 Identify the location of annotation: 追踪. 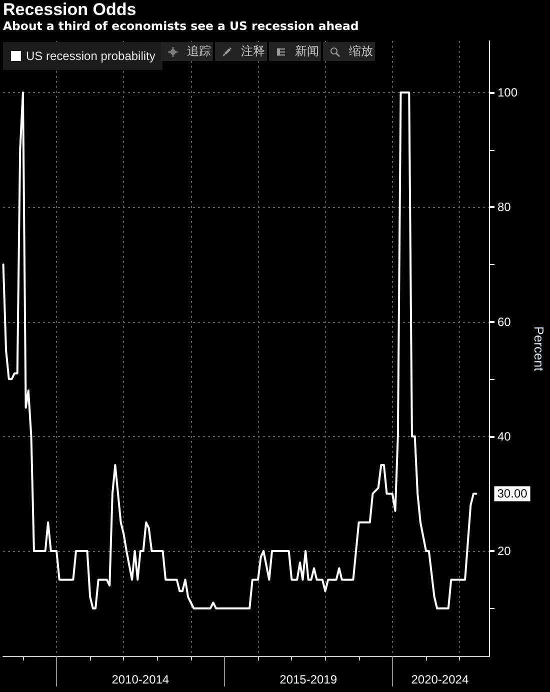
(199, 51).